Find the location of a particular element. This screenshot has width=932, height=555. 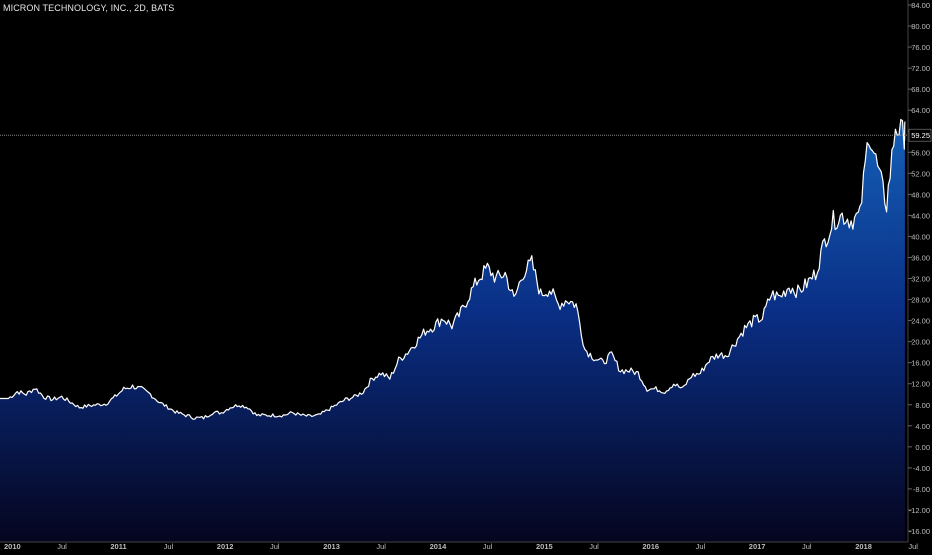

y-tick-label: -8.00 is located at coordinates (921, 489).